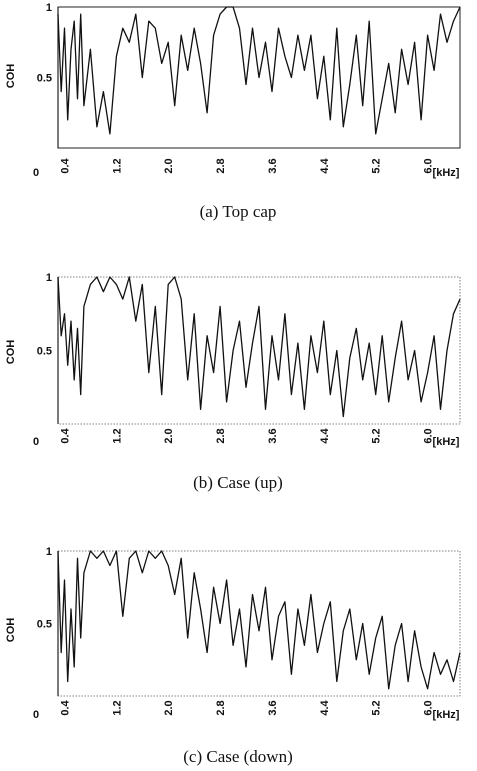 This screenshot has height=771, width=477. Describe the element at coordinates (238, 756) in the screenshot. I see `panel-caption: (c) Case (down)` at that location.